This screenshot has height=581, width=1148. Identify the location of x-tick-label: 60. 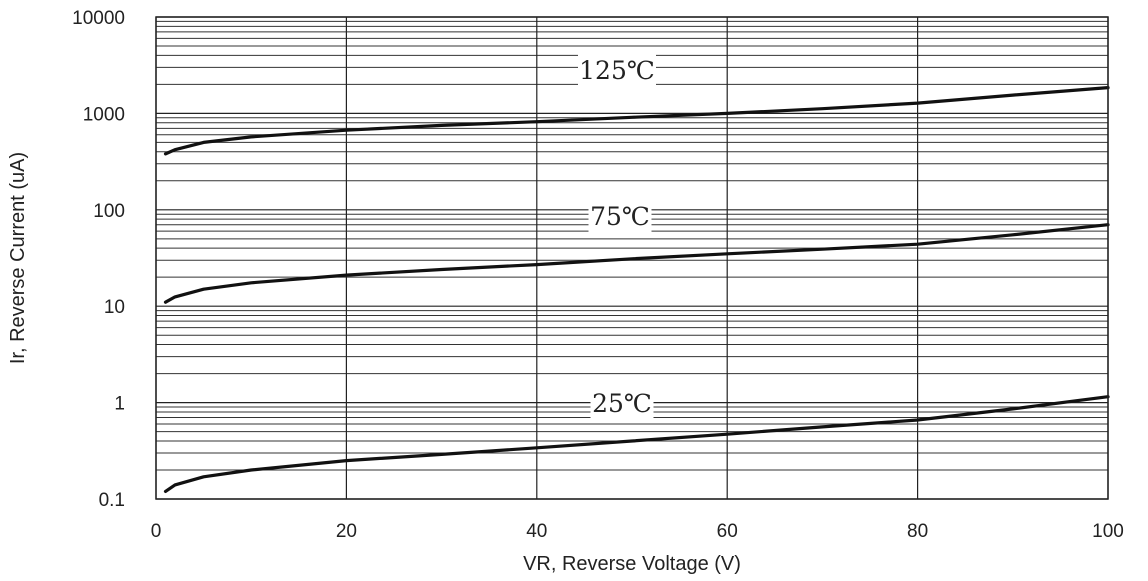
(727, 531).